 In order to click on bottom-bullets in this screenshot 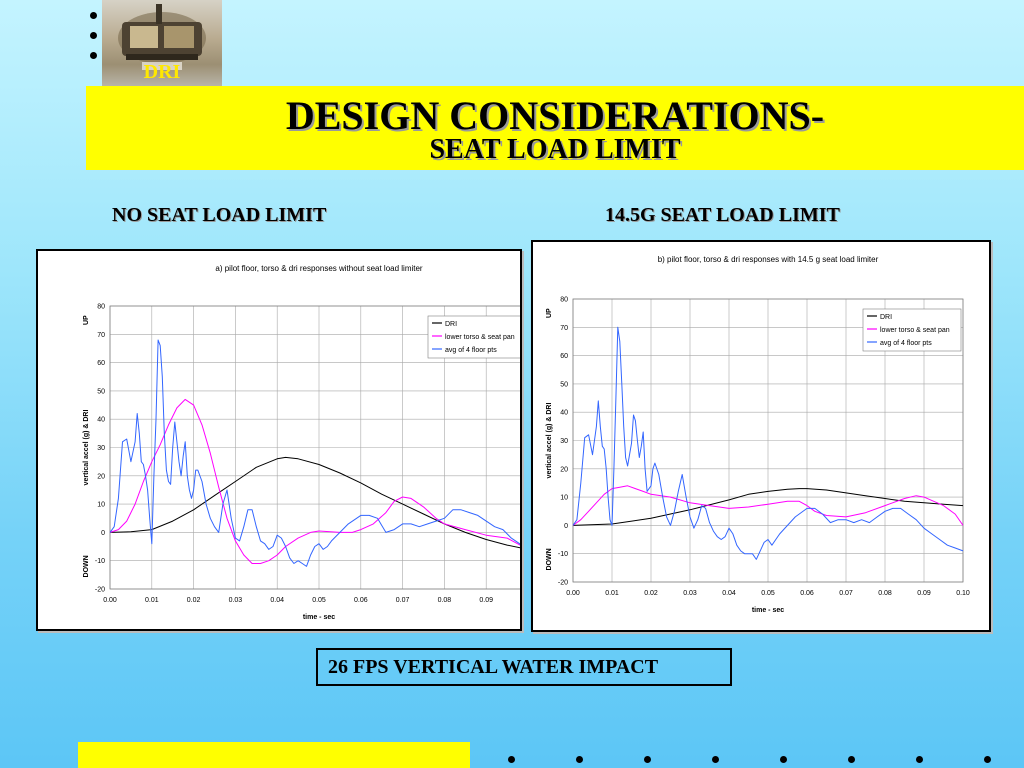, I will do `click(753, 761)`.